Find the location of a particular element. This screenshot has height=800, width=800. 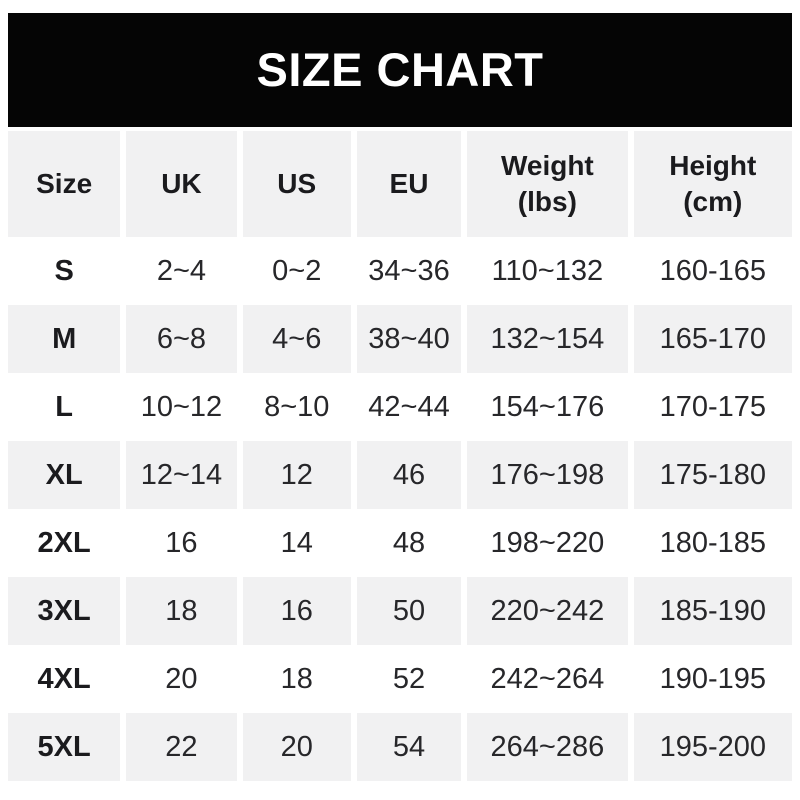

title-banner: SIZE CHART is located at coordinates (400, 70).